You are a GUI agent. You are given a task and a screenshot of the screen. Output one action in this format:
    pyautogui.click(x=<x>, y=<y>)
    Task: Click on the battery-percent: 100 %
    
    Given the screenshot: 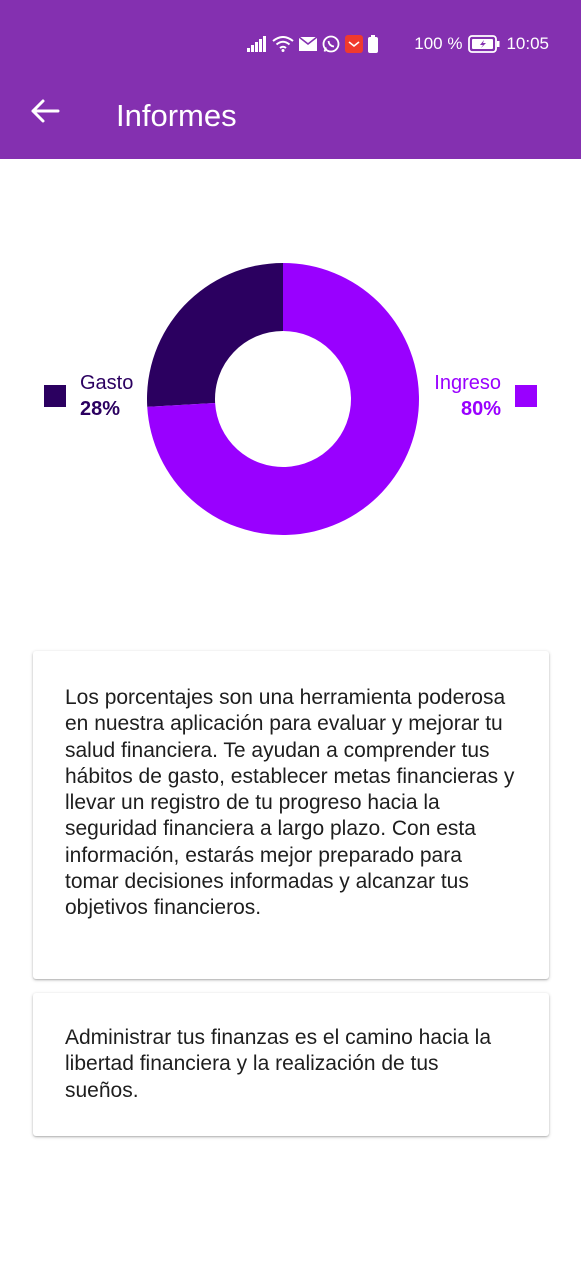 What is the action you would take?
    pyautogui.click(x=438, y=43)
    